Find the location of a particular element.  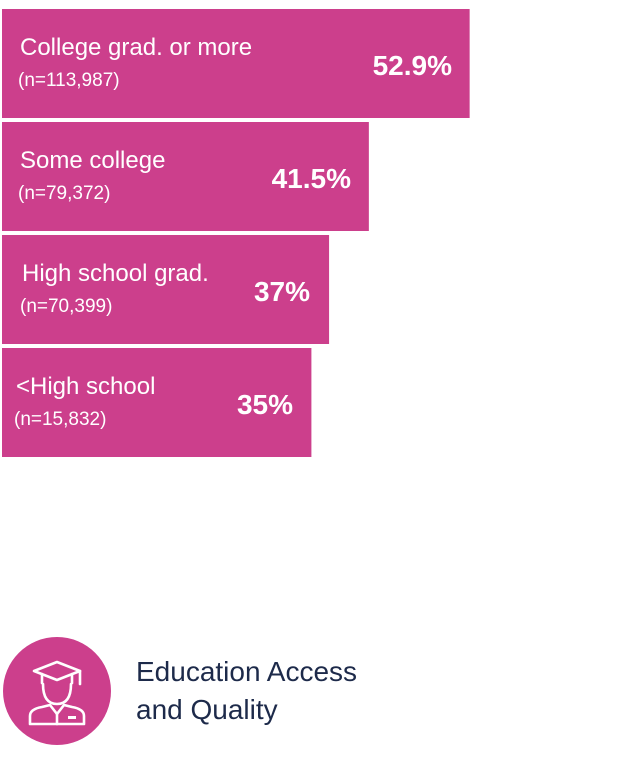

bar-some-college is located at coordinates (185, 176).